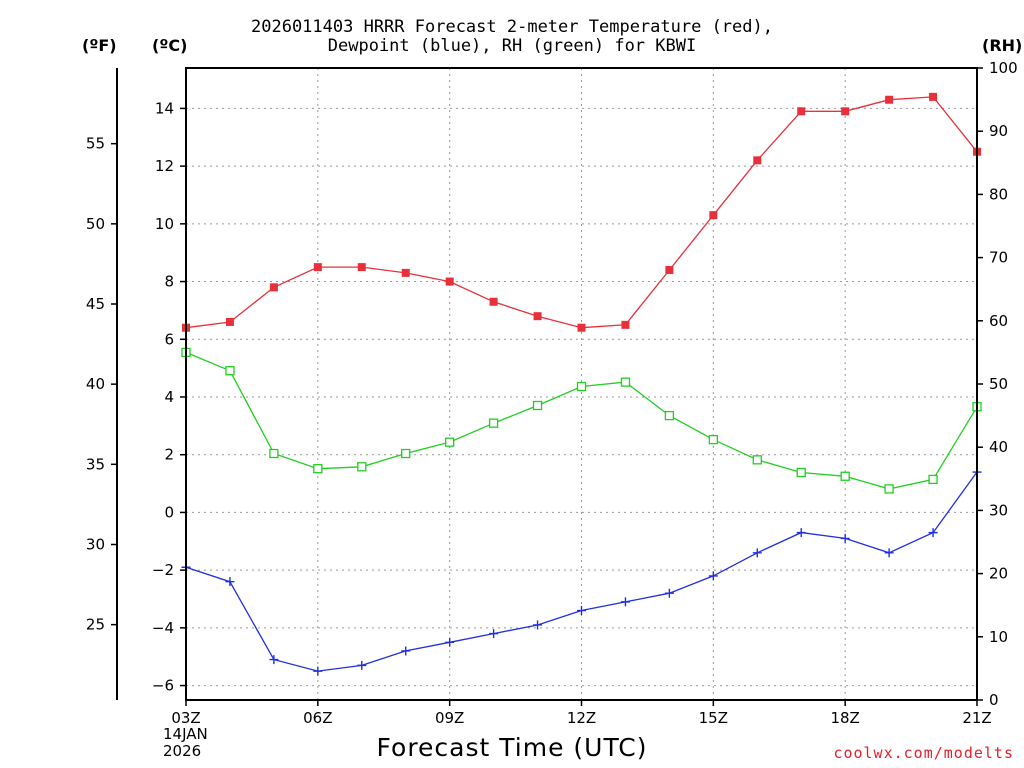  What do you see at coordinates (169, 455) in the screenshot?
I see `celsius-tick-label: 2` at bounding box center [169, 455].